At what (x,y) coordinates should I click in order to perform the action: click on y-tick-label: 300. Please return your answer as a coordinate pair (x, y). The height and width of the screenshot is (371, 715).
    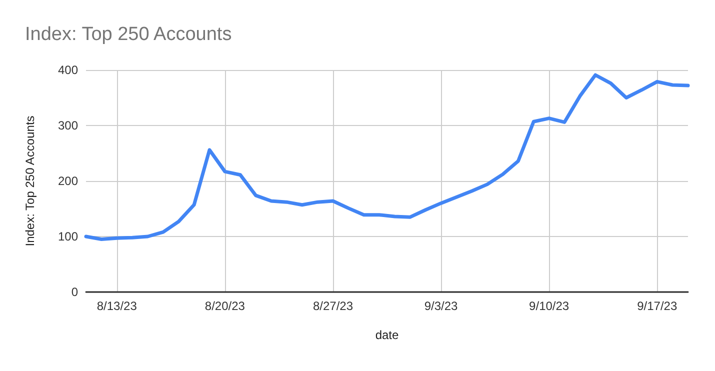
    Looking at the image, I should click on (68, 125).